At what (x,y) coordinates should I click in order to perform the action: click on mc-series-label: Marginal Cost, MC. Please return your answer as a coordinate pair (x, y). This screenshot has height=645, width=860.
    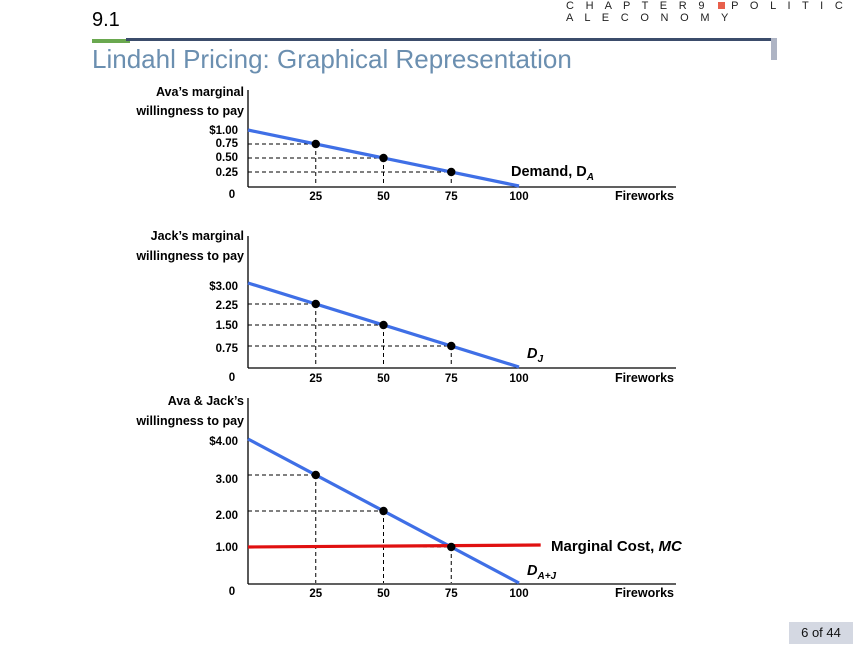
    Looking at the image, I should click on (617, 546).